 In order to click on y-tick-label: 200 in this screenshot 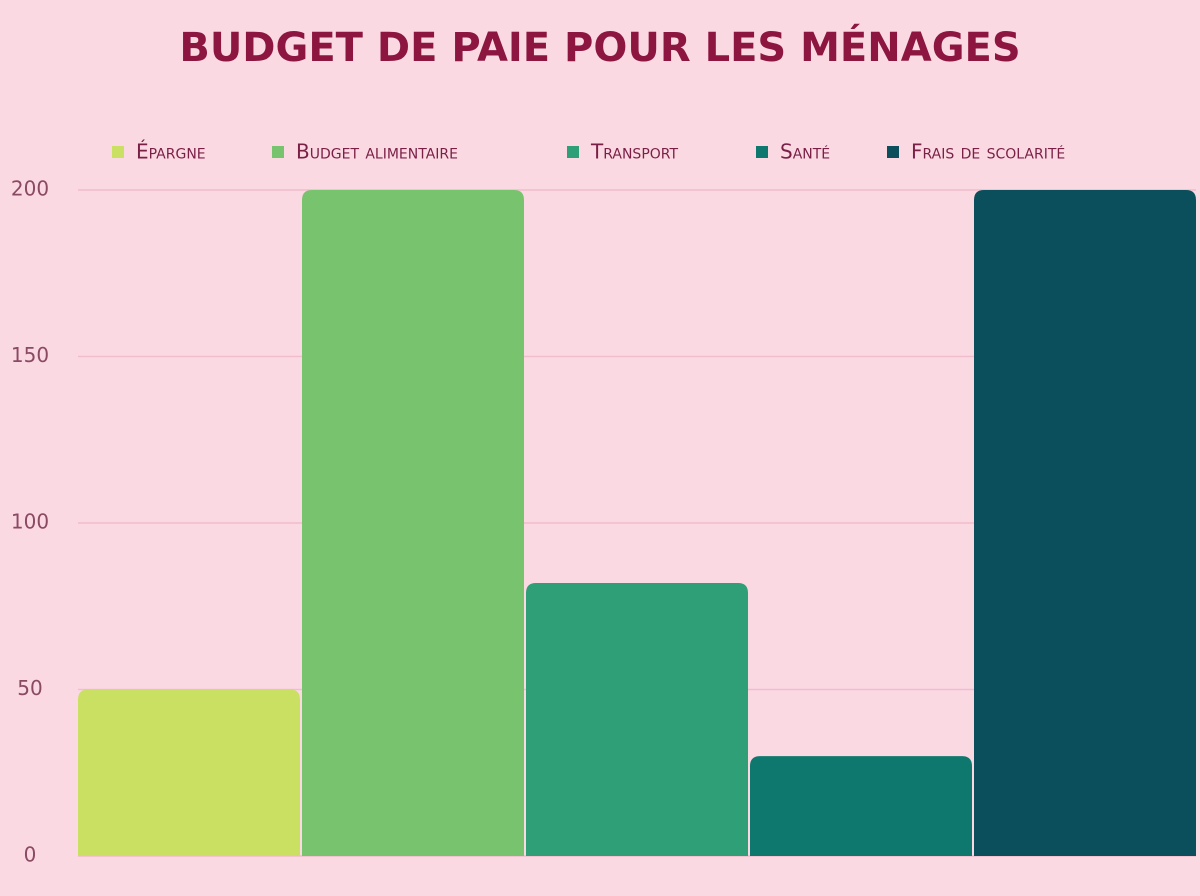, I will do `click(30, 189)`.